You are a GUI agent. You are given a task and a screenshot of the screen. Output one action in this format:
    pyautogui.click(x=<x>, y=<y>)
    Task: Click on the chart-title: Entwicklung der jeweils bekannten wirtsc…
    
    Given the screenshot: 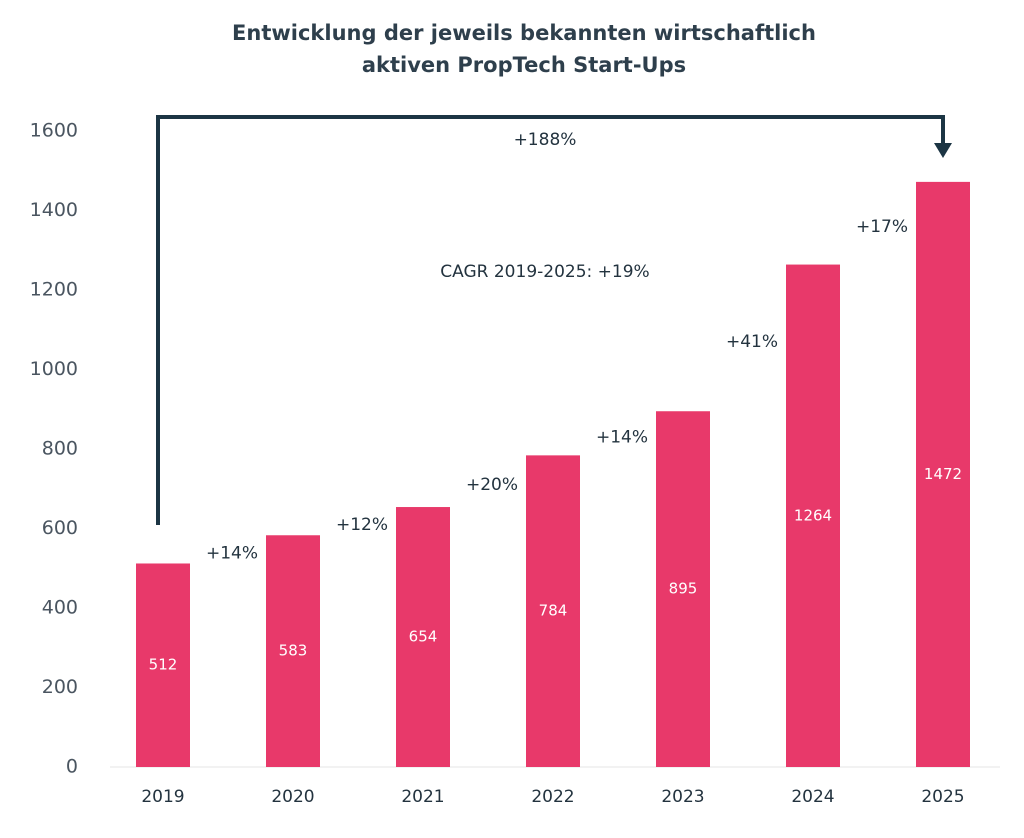 What is the action you would take?
    pyautogui.click(x=524, y=33)
    